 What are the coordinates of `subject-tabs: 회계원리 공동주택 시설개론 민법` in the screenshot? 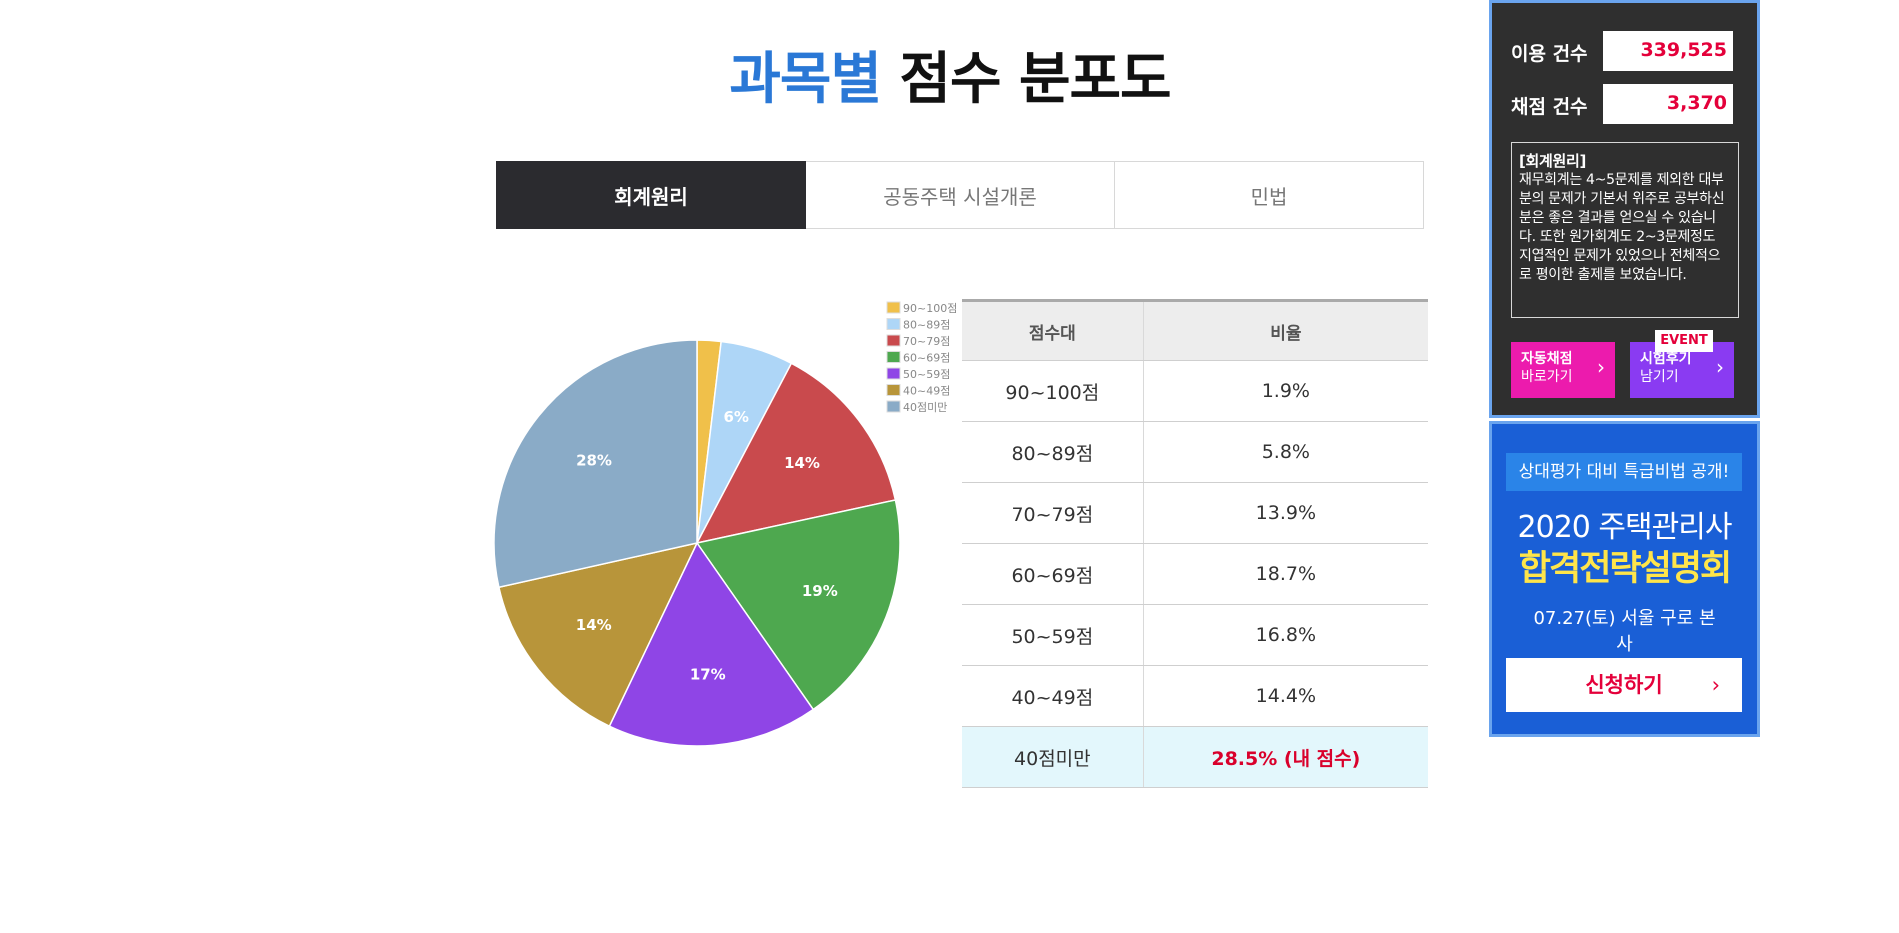 It's located at (960, 195).